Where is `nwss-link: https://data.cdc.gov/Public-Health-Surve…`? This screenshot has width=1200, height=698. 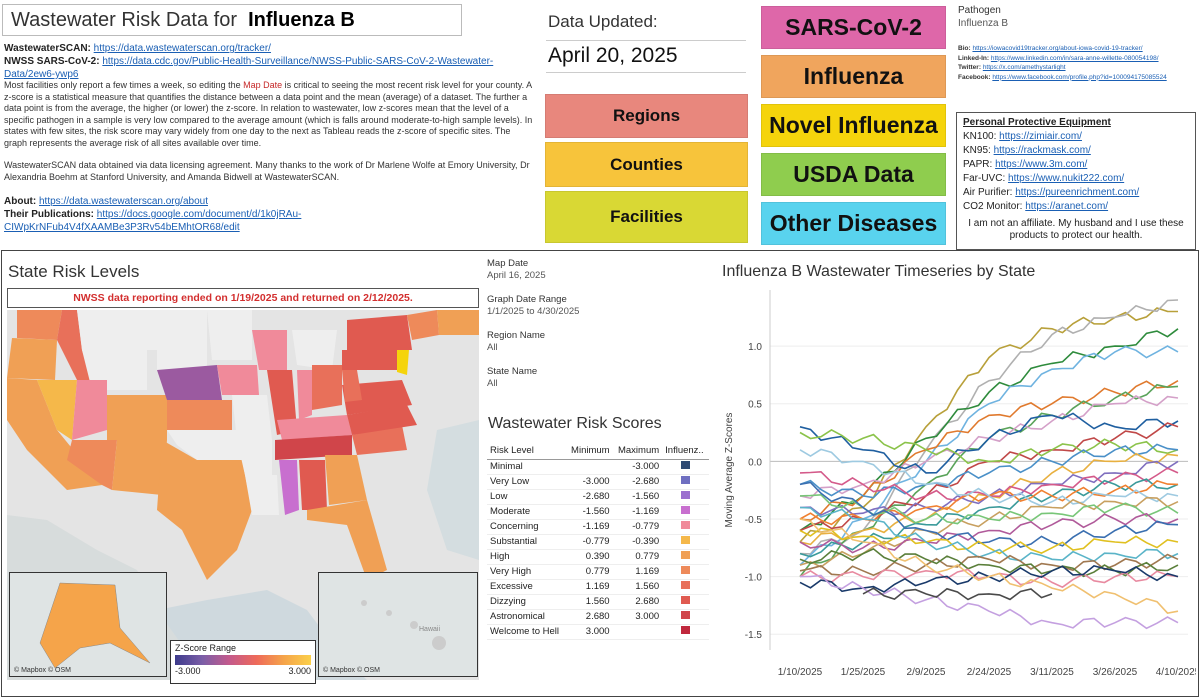
nwss-link: https://data.cdc.gov/Public-Health-Surve… is located at coordinates (249, 68).